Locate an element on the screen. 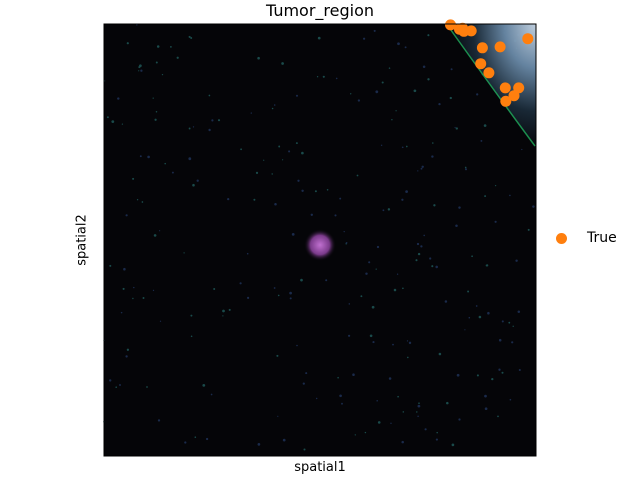 This screenshot has width=640, height=480. legend-label-true: True is located at coordinates (602, 238).